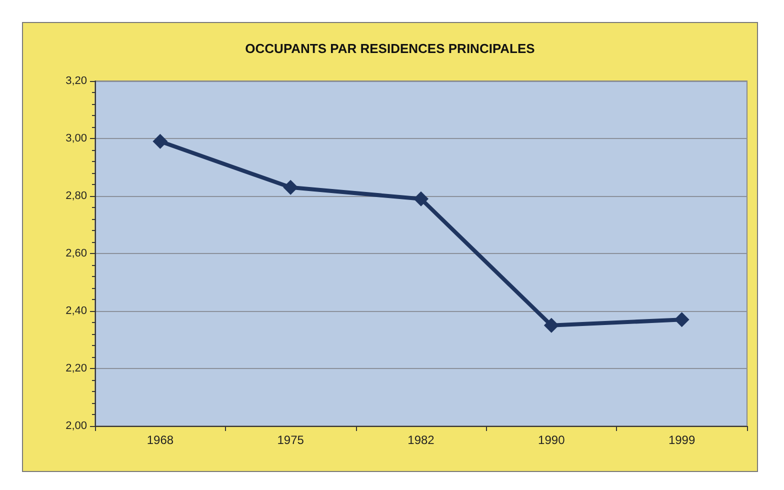 This screenshot has width=784, height=490. Describe the element at coordinates (76, 81) in the screenshot. I see `y-tick-label: 3,20` at that location.